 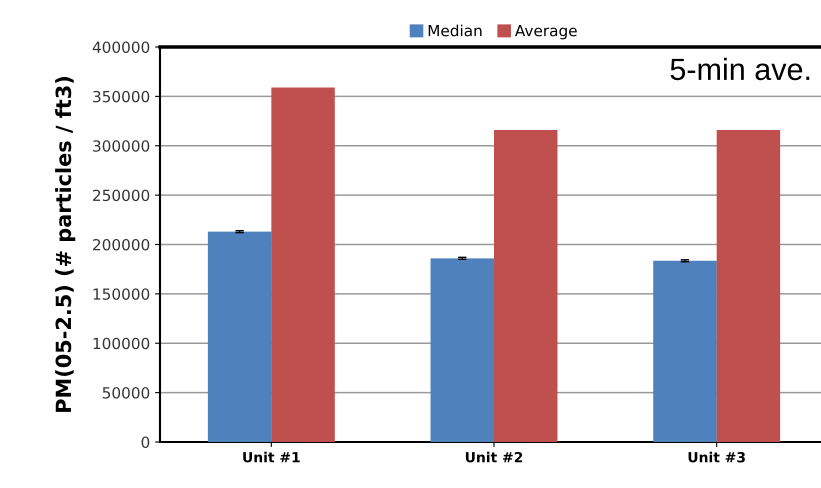 I want to click on y-tick-label: 200000, so click(x=121, y=244).